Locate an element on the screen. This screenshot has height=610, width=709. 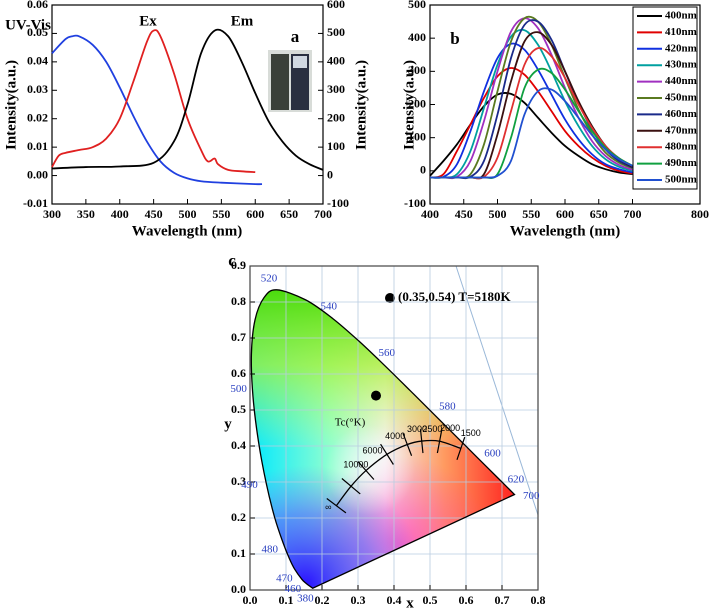
legend-label: 430nm is located at coordinates (681, 65).